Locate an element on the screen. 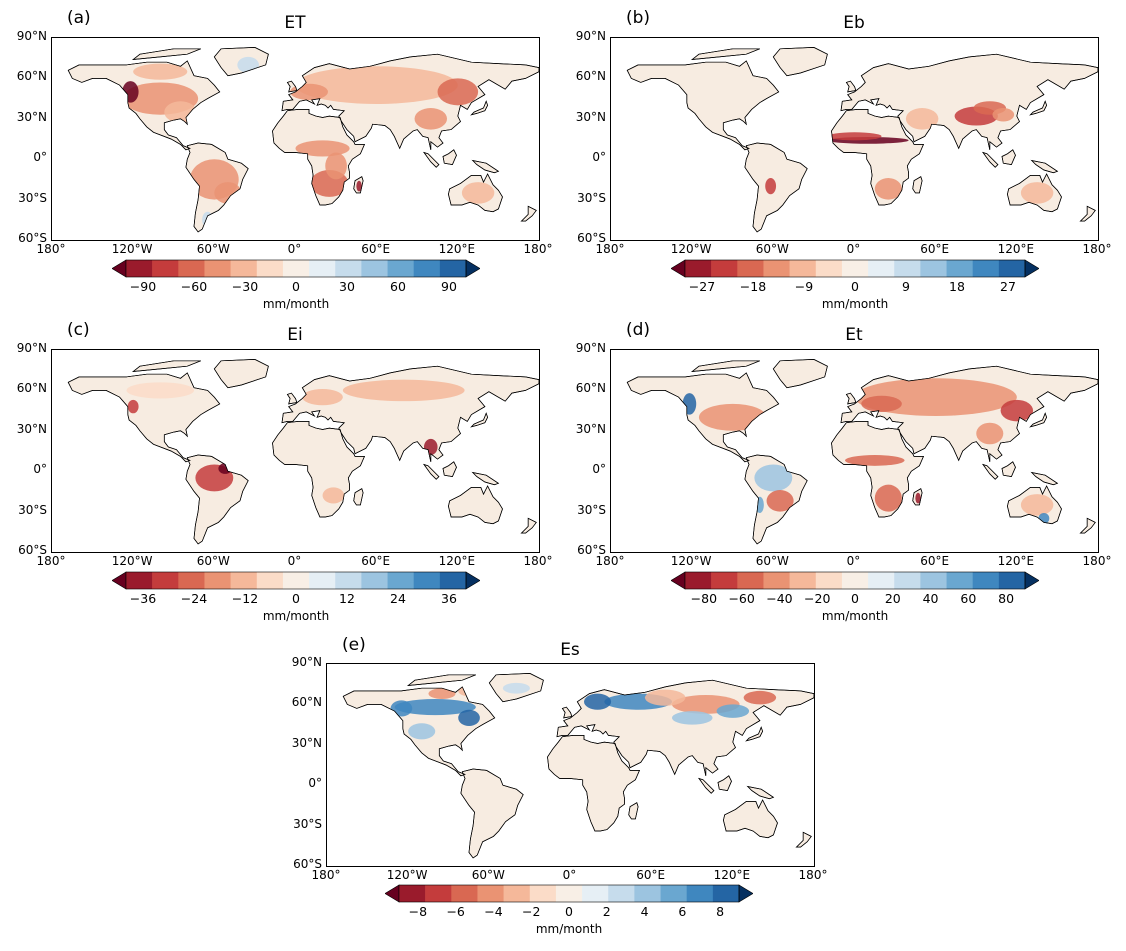  colorbar-tick-label: −18 is located at coordinates (753, 286).